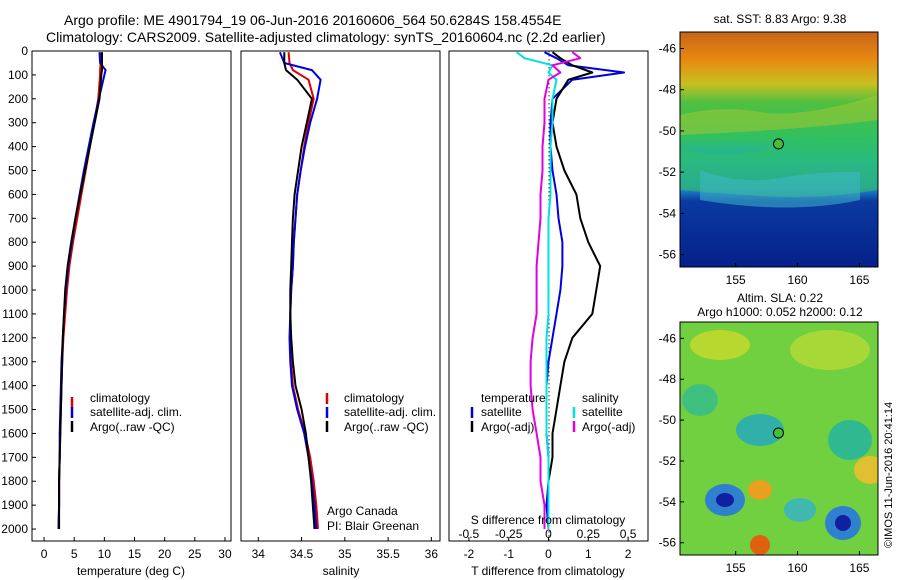 The image size is (900, 580). I want to click on depth-tick-label: 1000, so click(14, 290).